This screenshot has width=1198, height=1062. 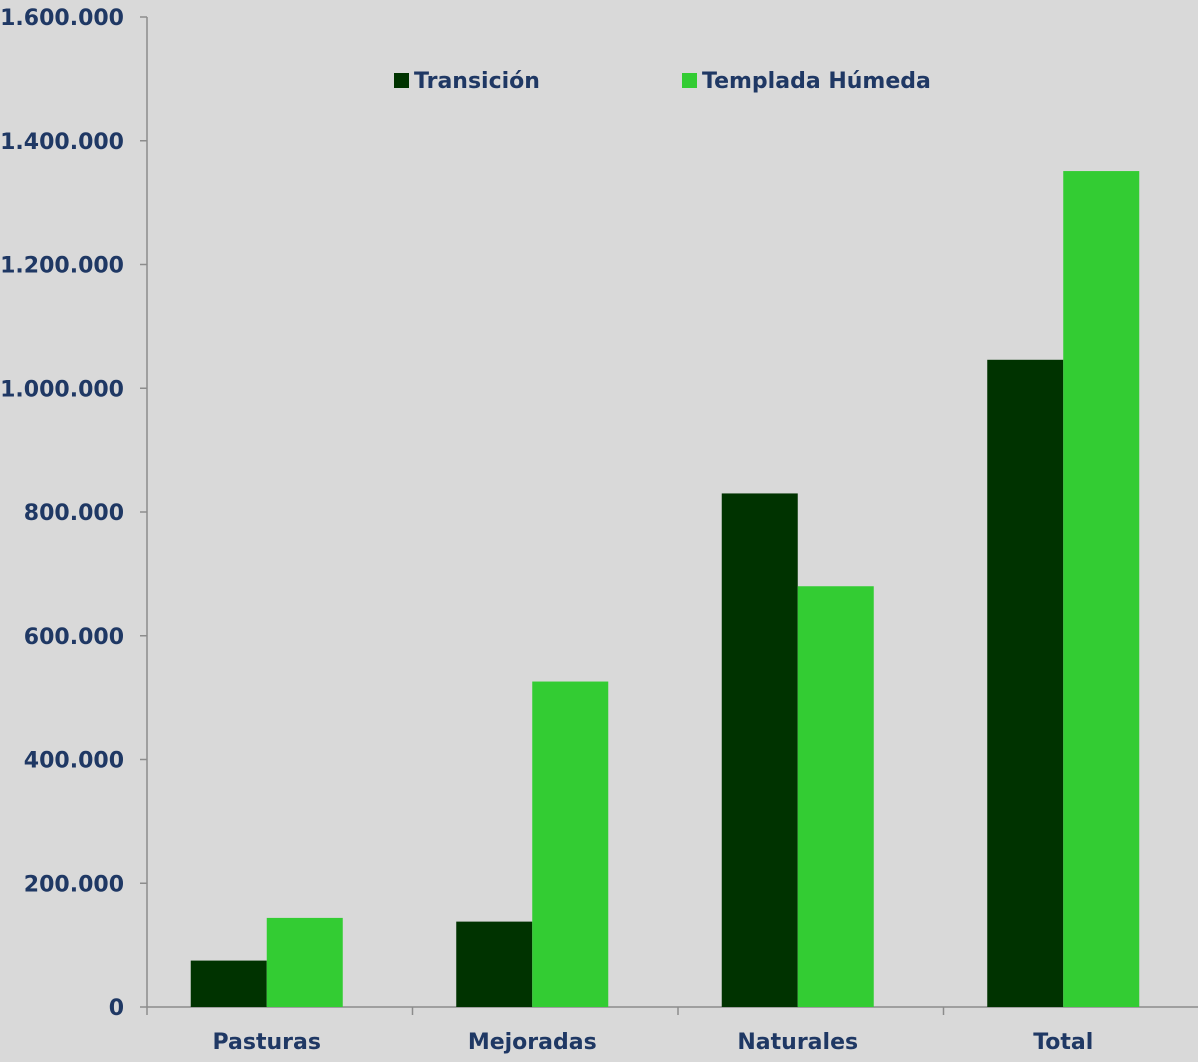 I want to click on legend: Transición Templada Húmeda, so click(x=662, y=81).